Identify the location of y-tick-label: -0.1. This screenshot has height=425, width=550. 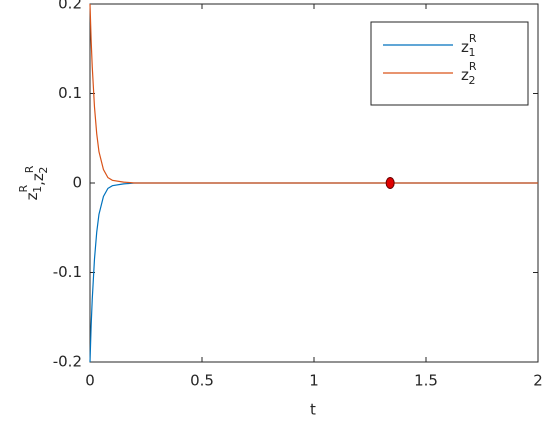
(67, 272).